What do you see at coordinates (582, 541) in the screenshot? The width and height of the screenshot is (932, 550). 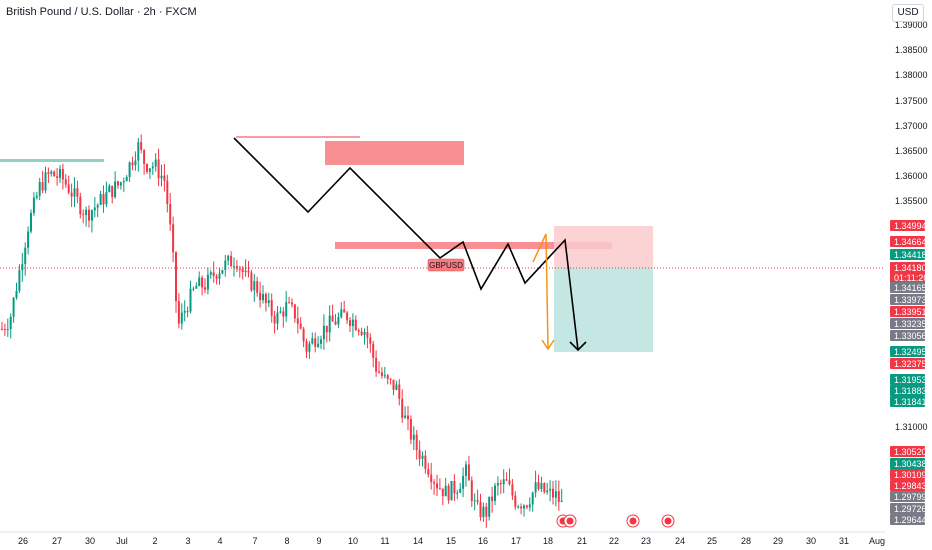 I see `time-tick-label: 21` at bounding box center [582, 541].